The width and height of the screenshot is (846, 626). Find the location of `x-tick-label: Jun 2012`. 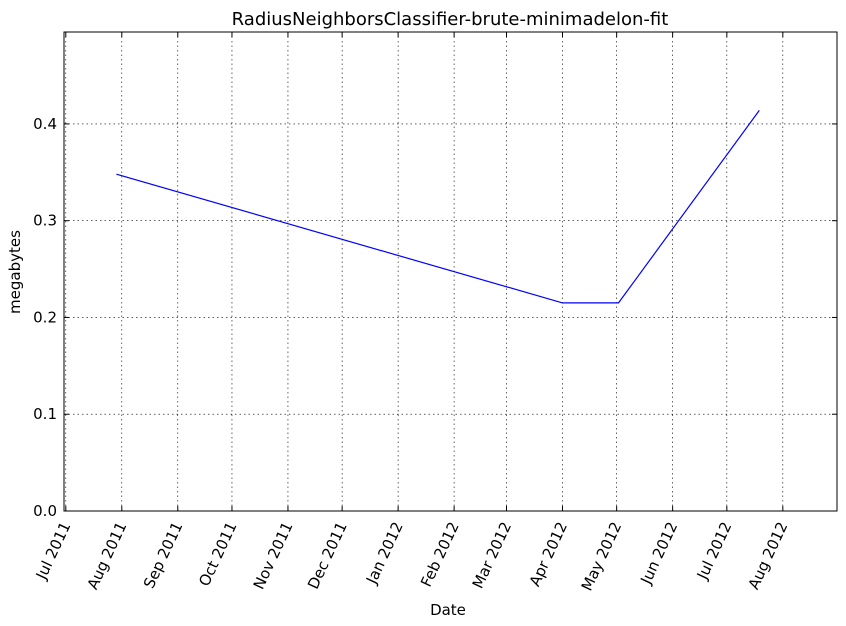

x-tick-label: Jun 2012 is located at coordinates (658, 553).